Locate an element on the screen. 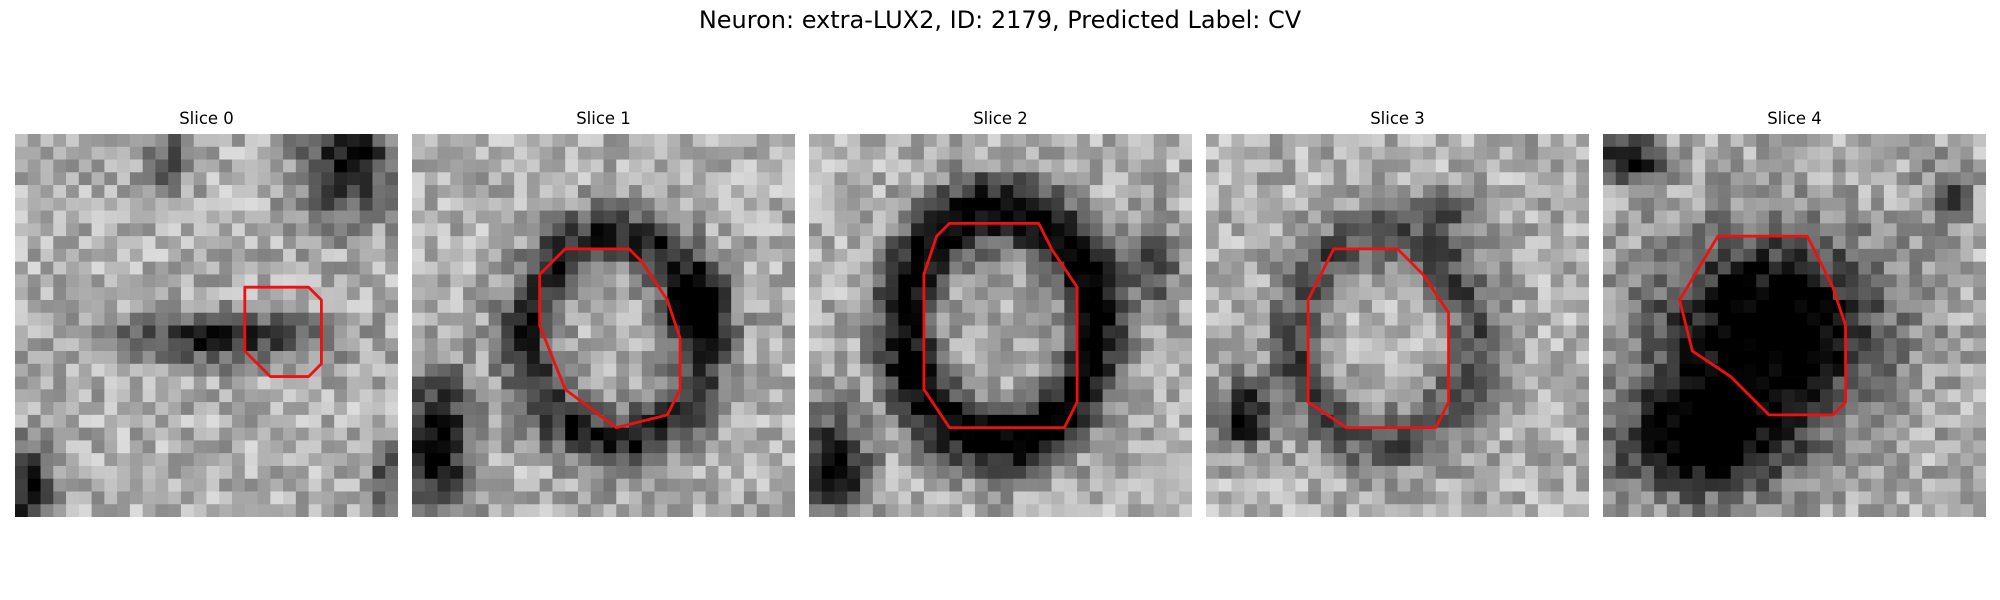 The height and width of the screenshot is (600, 2000). slice-title: Slice 3 is located at coordinates (1397, 118).